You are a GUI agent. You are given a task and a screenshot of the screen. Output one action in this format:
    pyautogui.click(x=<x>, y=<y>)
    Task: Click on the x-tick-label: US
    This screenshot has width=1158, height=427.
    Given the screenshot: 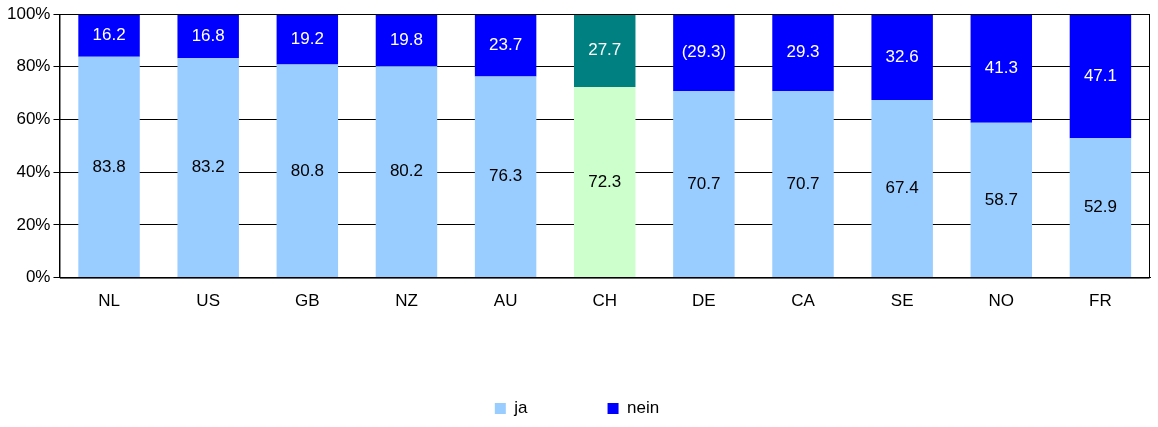 What is the action you would take?
    pyautogui.click(x=208, y=301)
    